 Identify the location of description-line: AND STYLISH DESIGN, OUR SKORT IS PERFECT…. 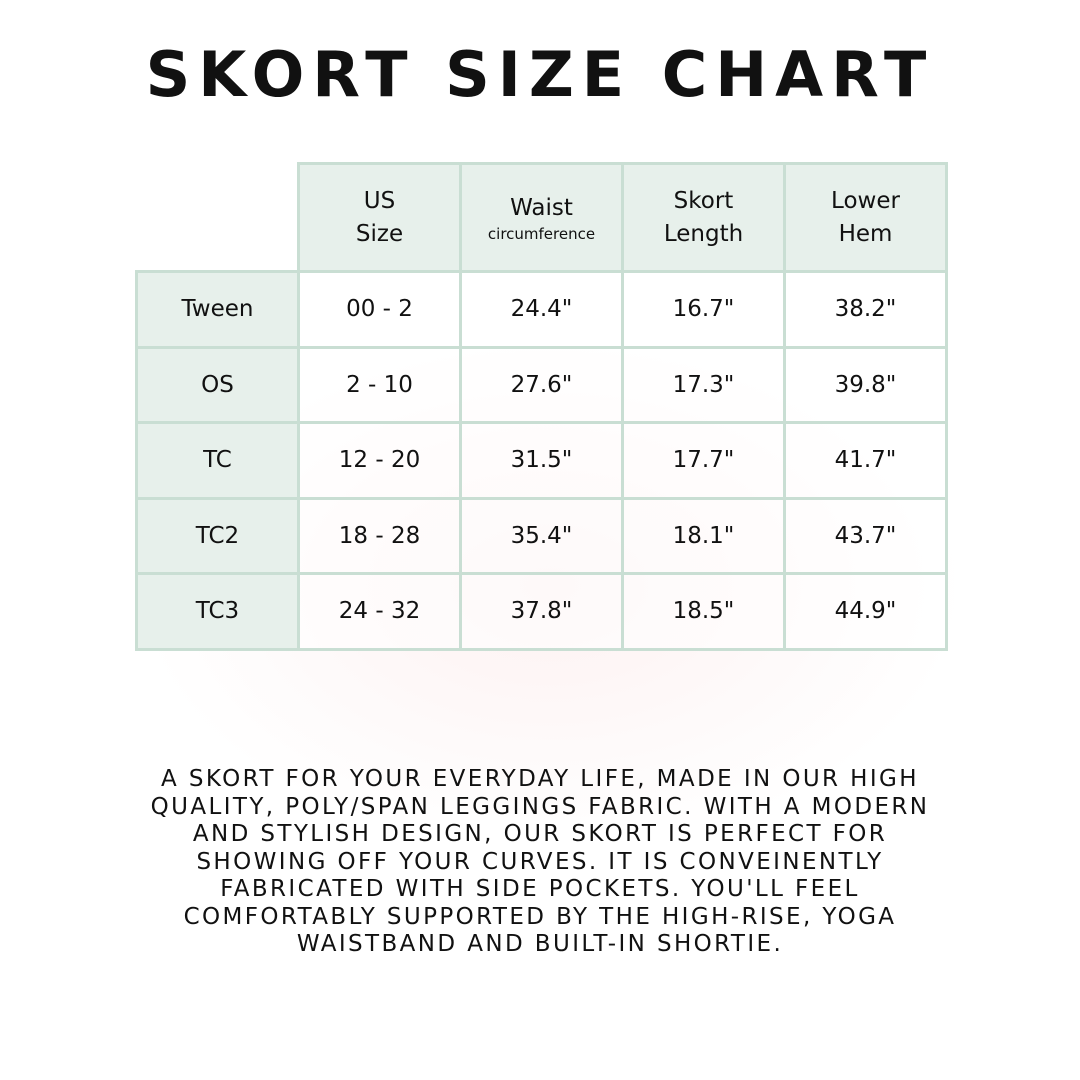
(540, 834).